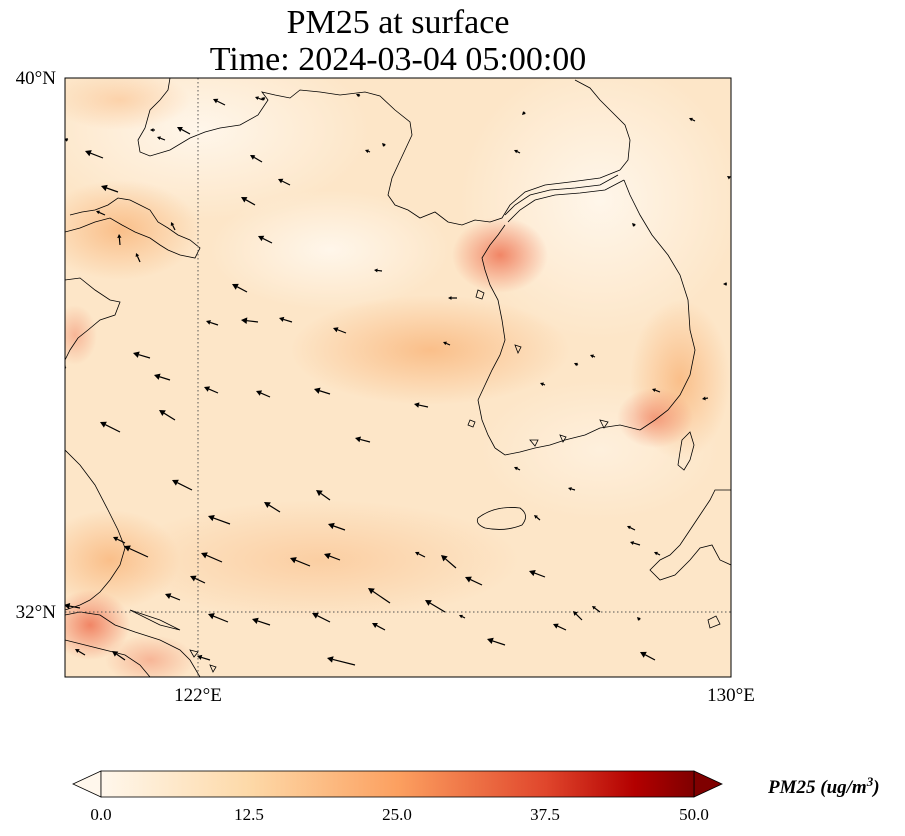  Describe the element at coordinates (397, 814) in the screenshot. I see `colorbar-tick-2: 25.0` at that location.